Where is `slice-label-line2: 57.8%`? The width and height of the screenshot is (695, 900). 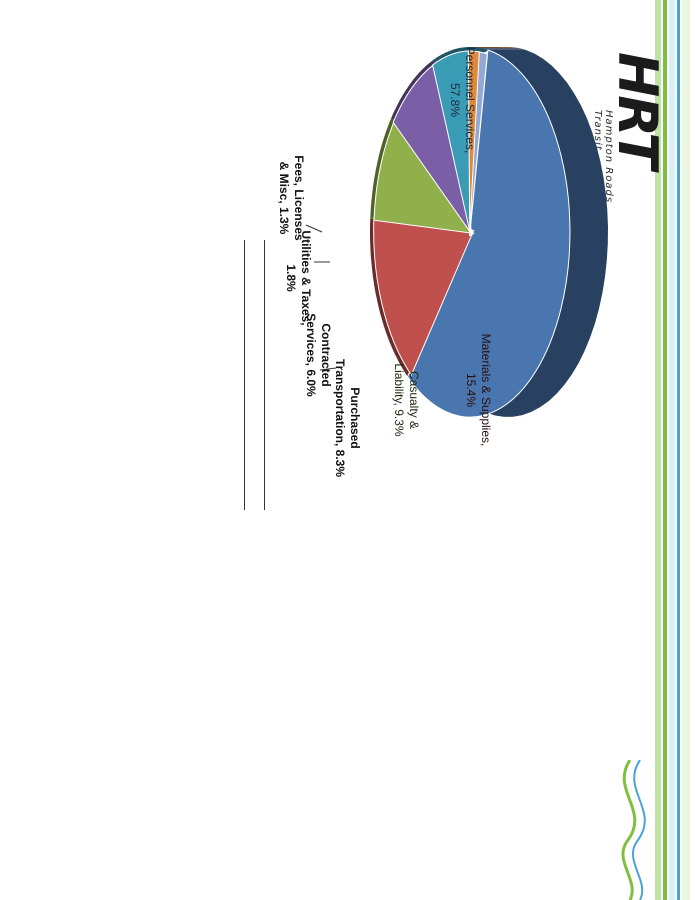
slice-label-line2: 57.8% is located at coordinates (455, 100).